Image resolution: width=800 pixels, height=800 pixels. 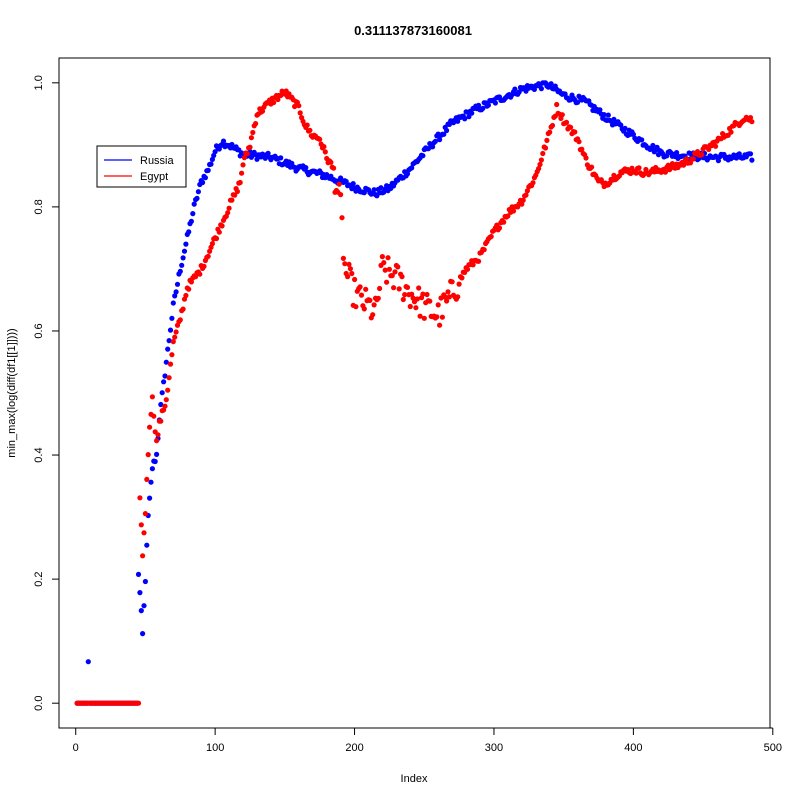 What do you see at coordinates (215, 748) in the screenshot?
I see `x-tick-label: 100` at bounding box center [215, 748].